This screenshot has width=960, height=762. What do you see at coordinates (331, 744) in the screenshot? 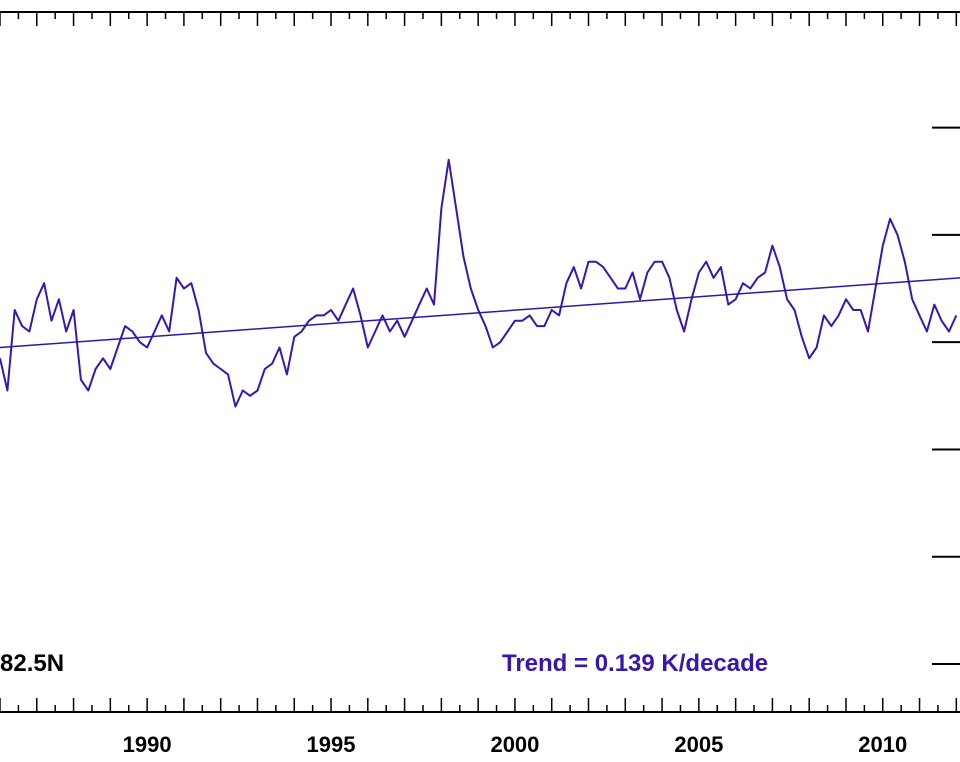
I see `x-tick-label: 1995` at bounding box center [331, 744].